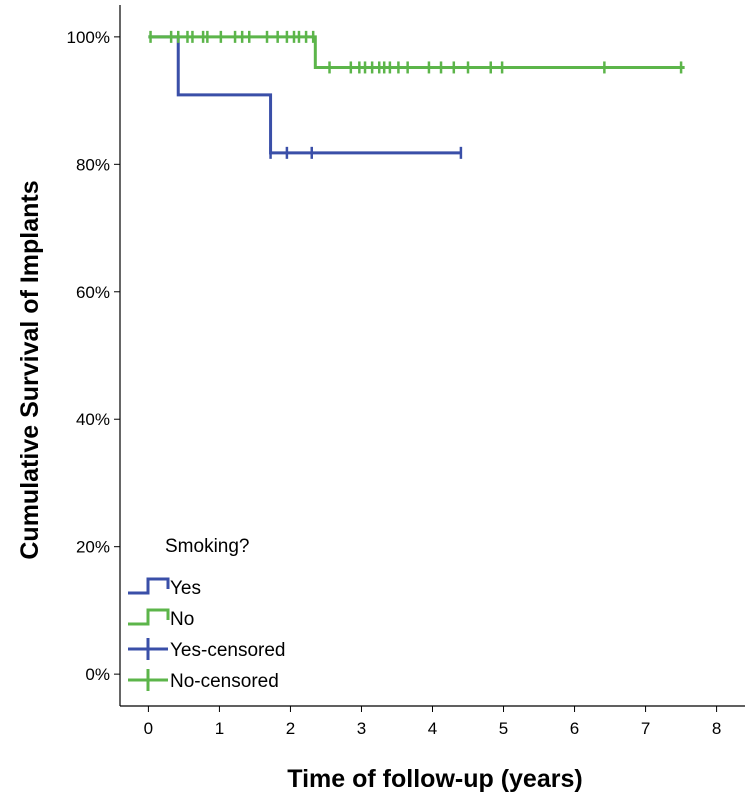 This screenshot has height=802, width=750. What do you see at coordinates (219, 728) in the screenshot?
I see `x-tick-label: 1` at bounding box center [219, 728].